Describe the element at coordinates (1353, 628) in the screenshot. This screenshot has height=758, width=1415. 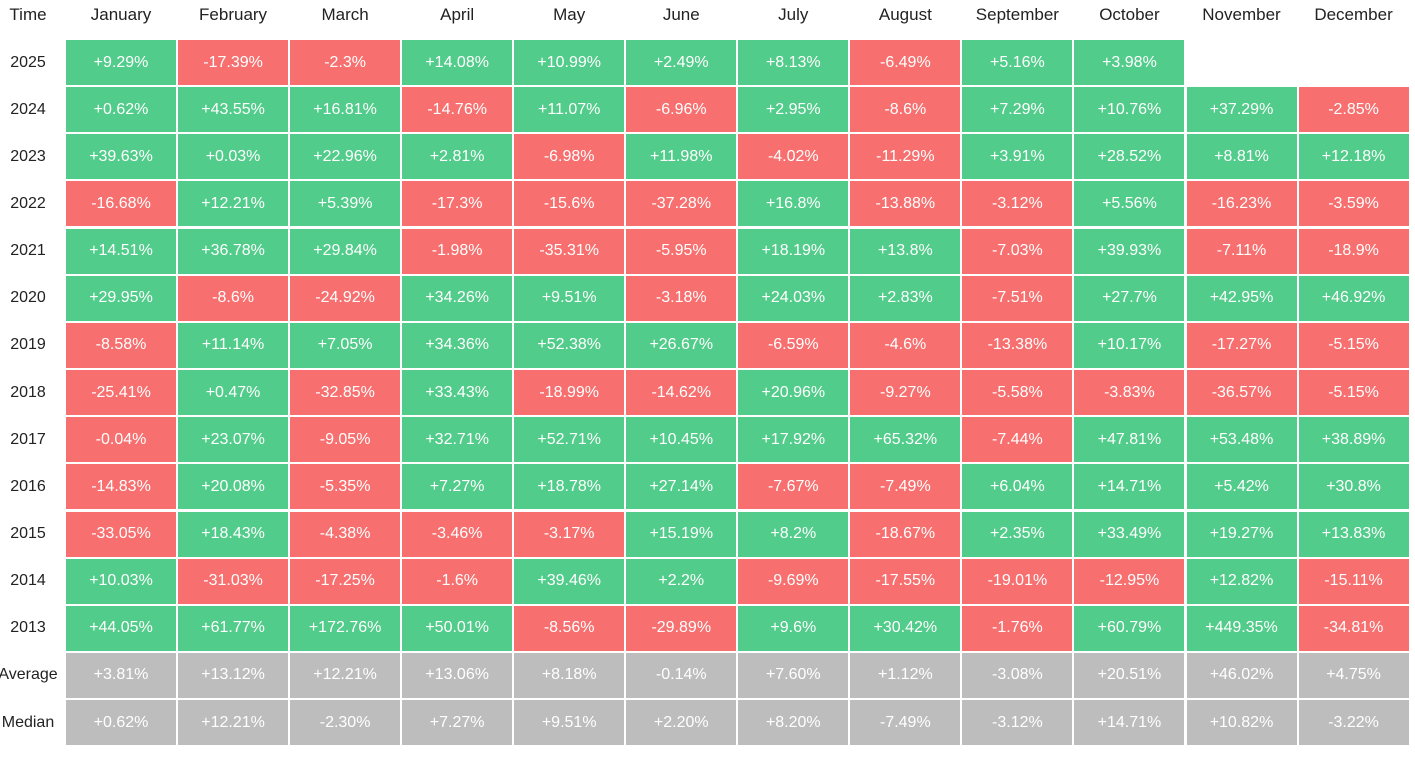
I see `return-cell: -34.81%` at that location.